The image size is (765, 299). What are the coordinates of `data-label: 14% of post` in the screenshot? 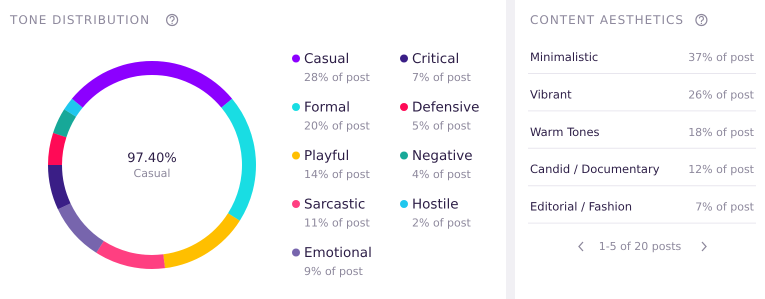 It's located at (337, 174).